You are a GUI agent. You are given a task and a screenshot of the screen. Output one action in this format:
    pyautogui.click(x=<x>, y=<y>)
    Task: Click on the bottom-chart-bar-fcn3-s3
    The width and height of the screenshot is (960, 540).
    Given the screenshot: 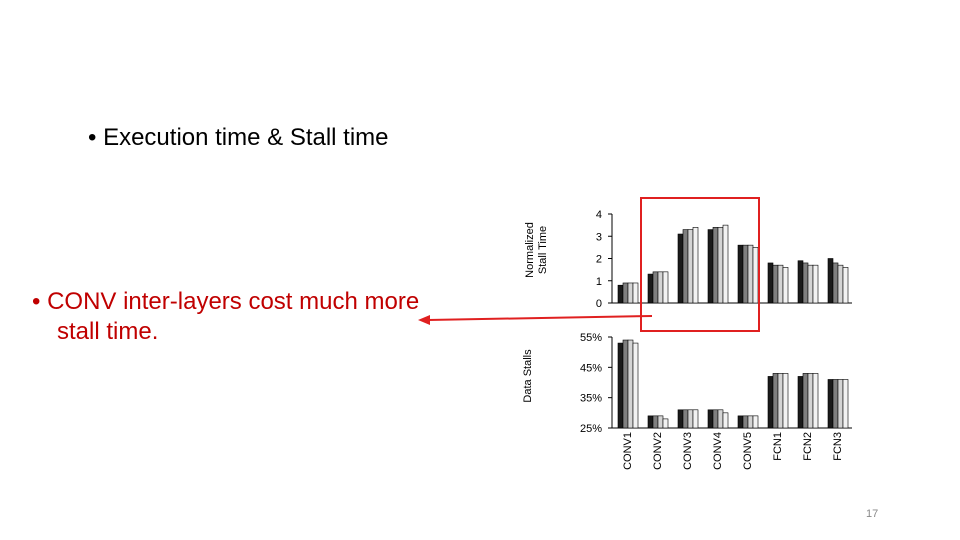 What is the action you would take?
    pyautogui.click(x=840, y=404)
    